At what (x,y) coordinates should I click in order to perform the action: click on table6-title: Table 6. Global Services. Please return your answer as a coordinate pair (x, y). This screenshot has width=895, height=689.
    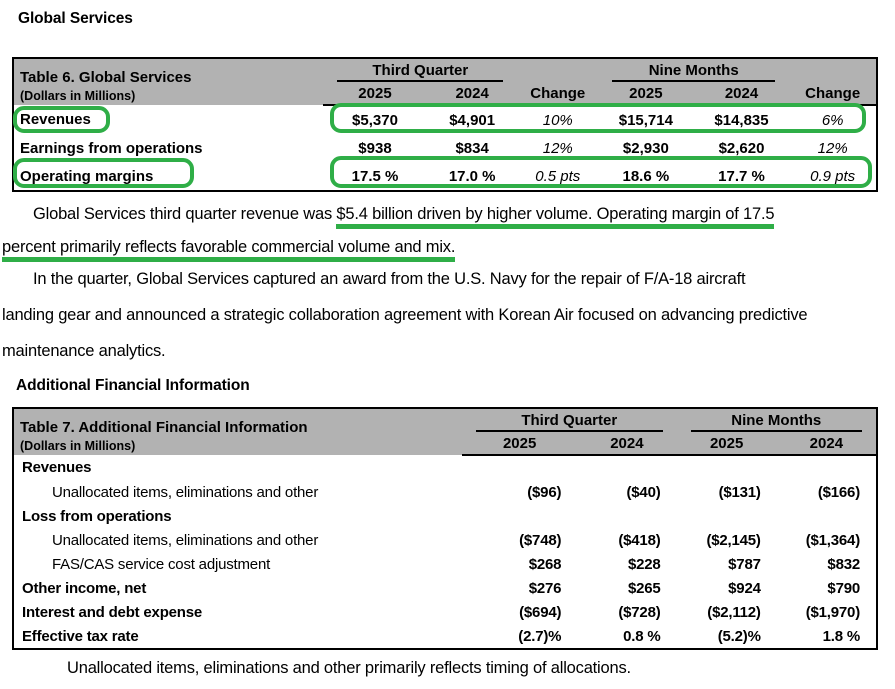
    Looking at the image, I should click on (106, 77).